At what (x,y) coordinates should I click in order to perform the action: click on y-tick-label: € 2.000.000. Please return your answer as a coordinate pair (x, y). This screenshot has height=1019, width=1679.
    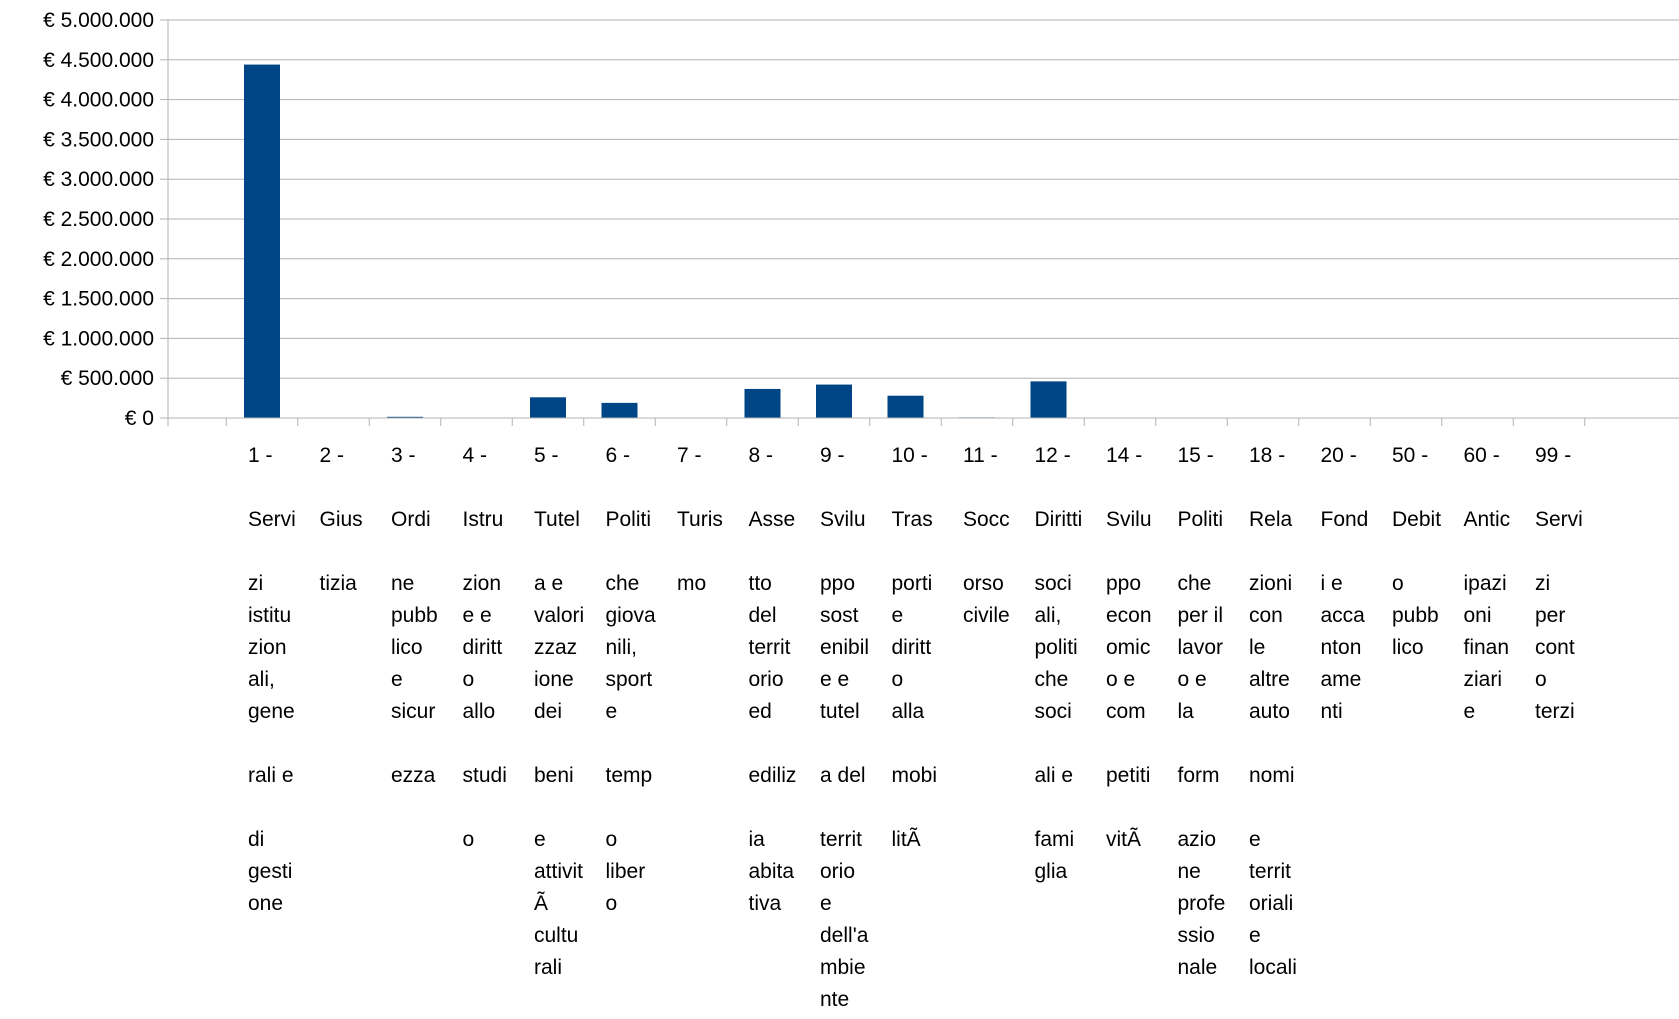
    Looking at the image, I should click on (98, 259).